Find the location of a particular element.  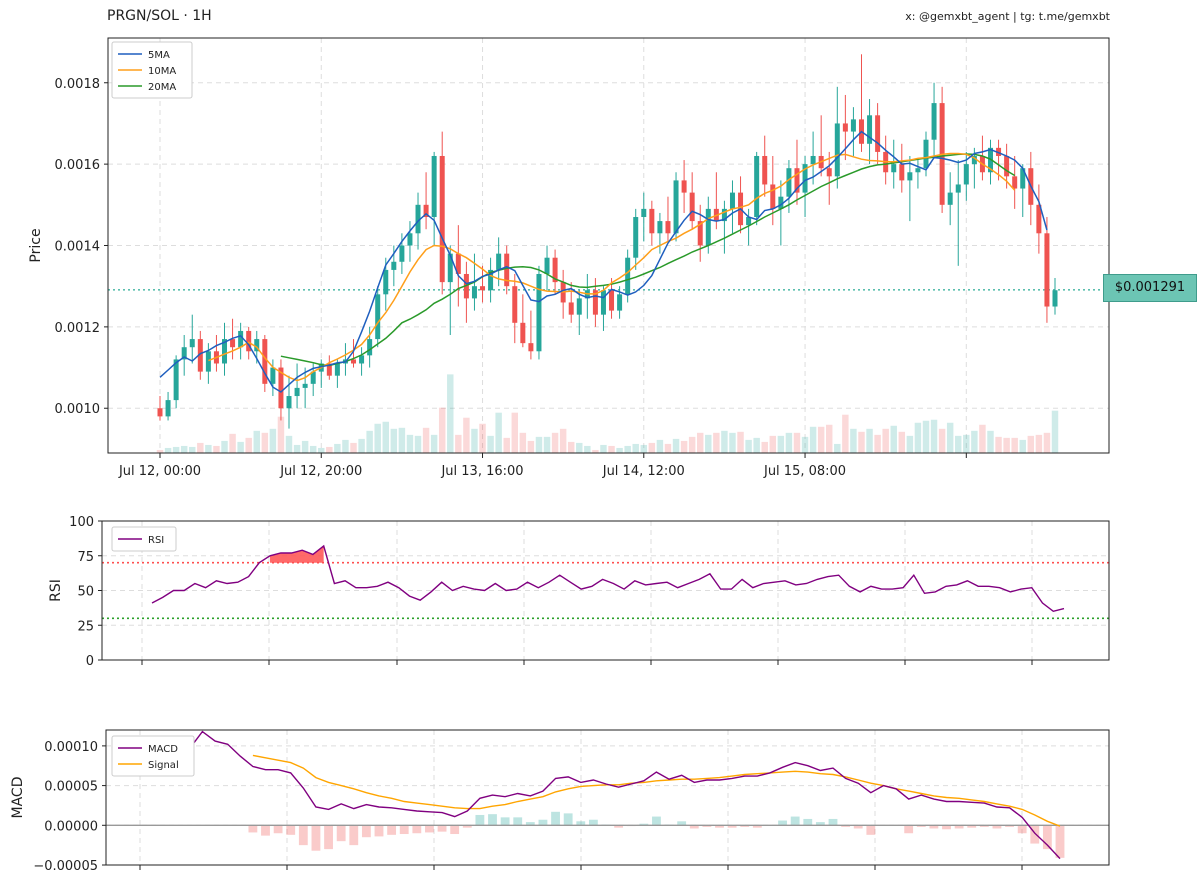

price-legend-label: 5MA is located at coordinates (159, 55).